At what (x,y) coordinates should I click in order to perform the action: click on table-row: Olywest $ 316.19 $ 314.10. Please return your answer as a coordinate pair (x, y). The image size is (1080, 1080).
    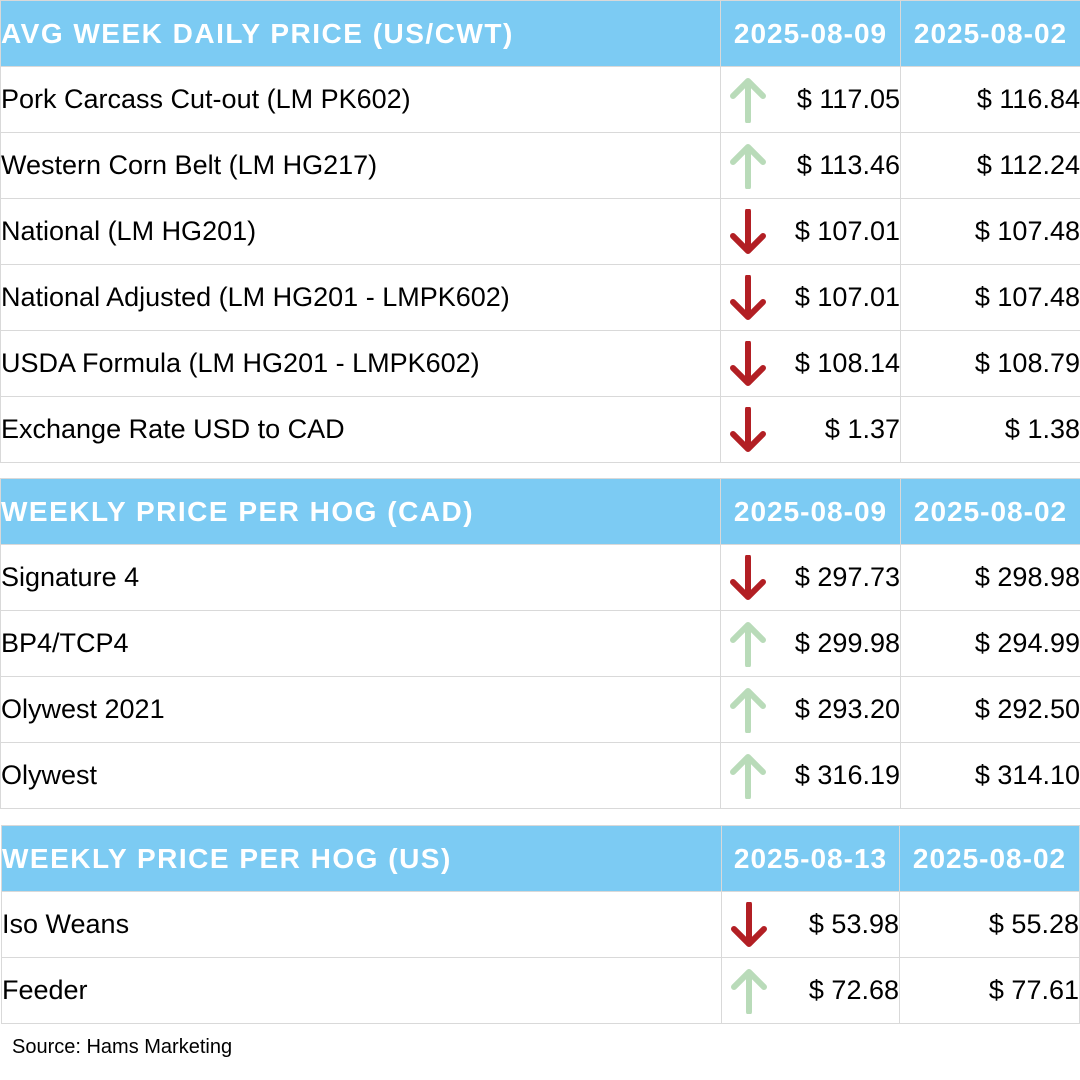
    Looking at the image, I should click on (540, 775).